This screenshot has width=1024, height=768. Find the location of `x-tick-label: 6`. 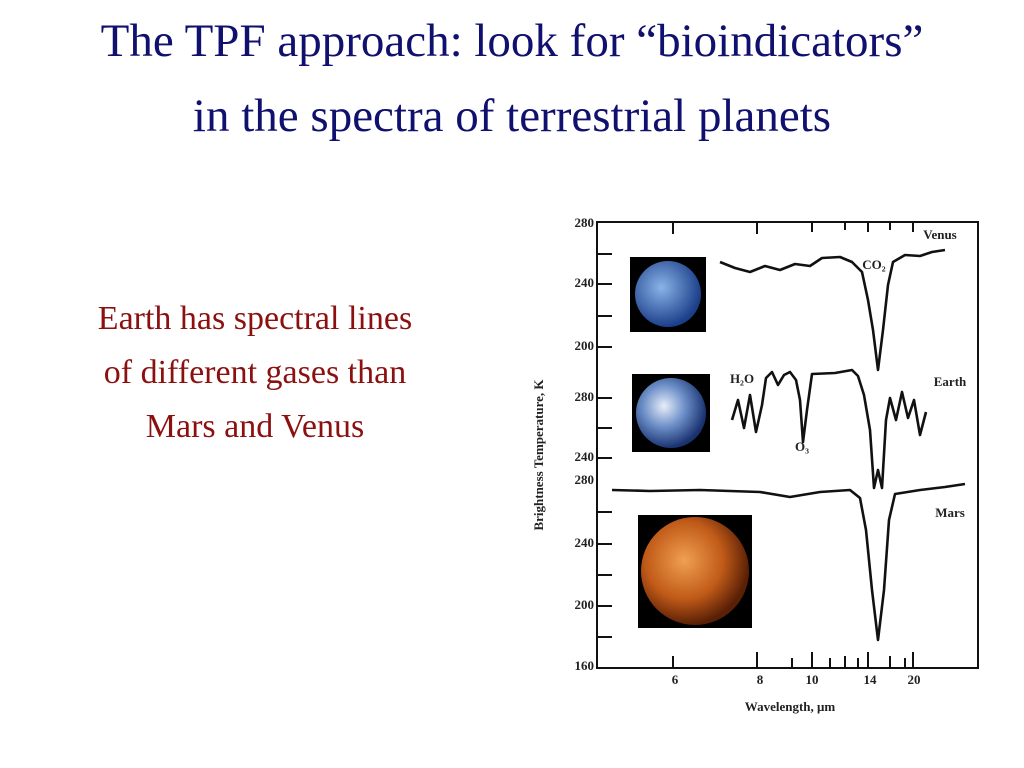

x-tick-label: 6 is located at coordinates (675, 679).